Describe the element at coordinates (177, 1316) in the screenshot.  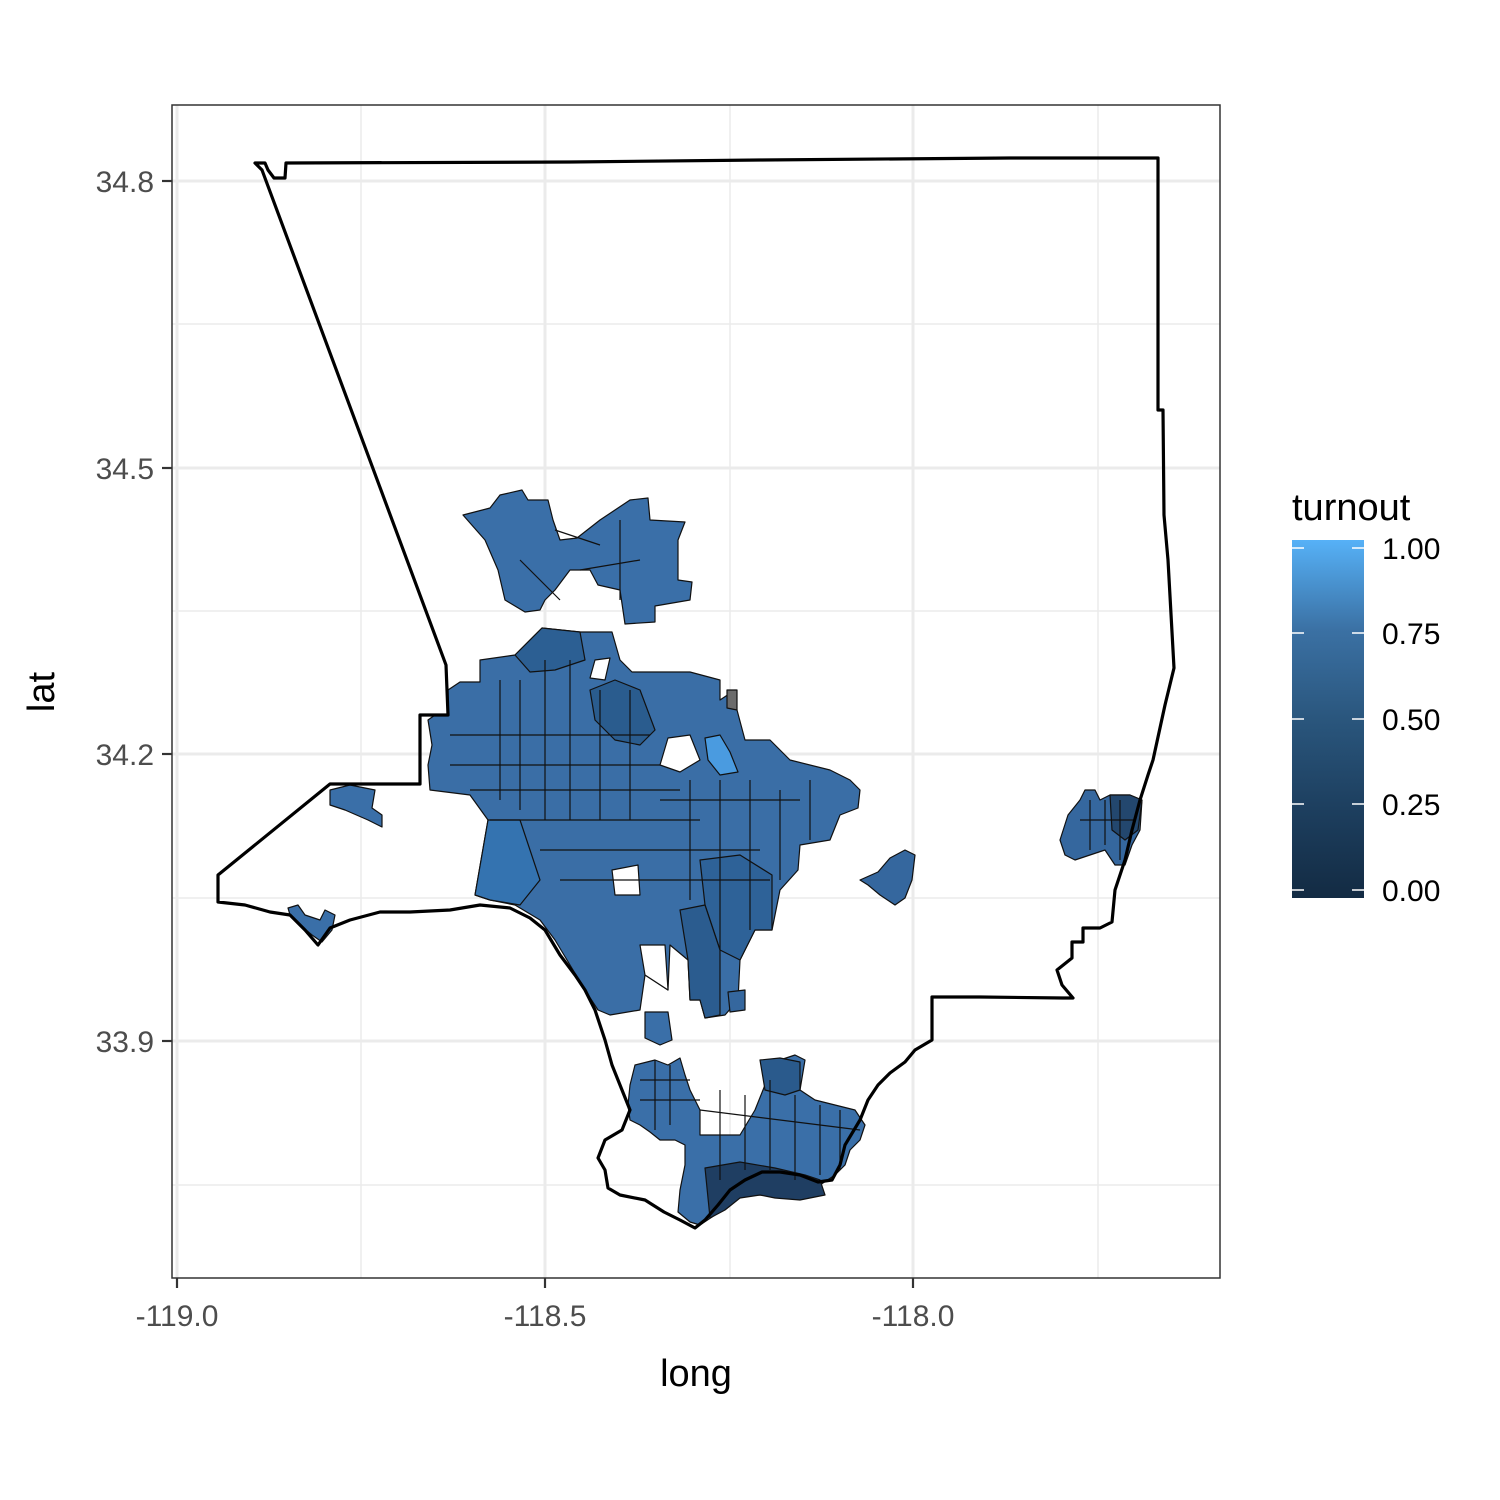
I see `x-tick-label: -119.0` at that location.